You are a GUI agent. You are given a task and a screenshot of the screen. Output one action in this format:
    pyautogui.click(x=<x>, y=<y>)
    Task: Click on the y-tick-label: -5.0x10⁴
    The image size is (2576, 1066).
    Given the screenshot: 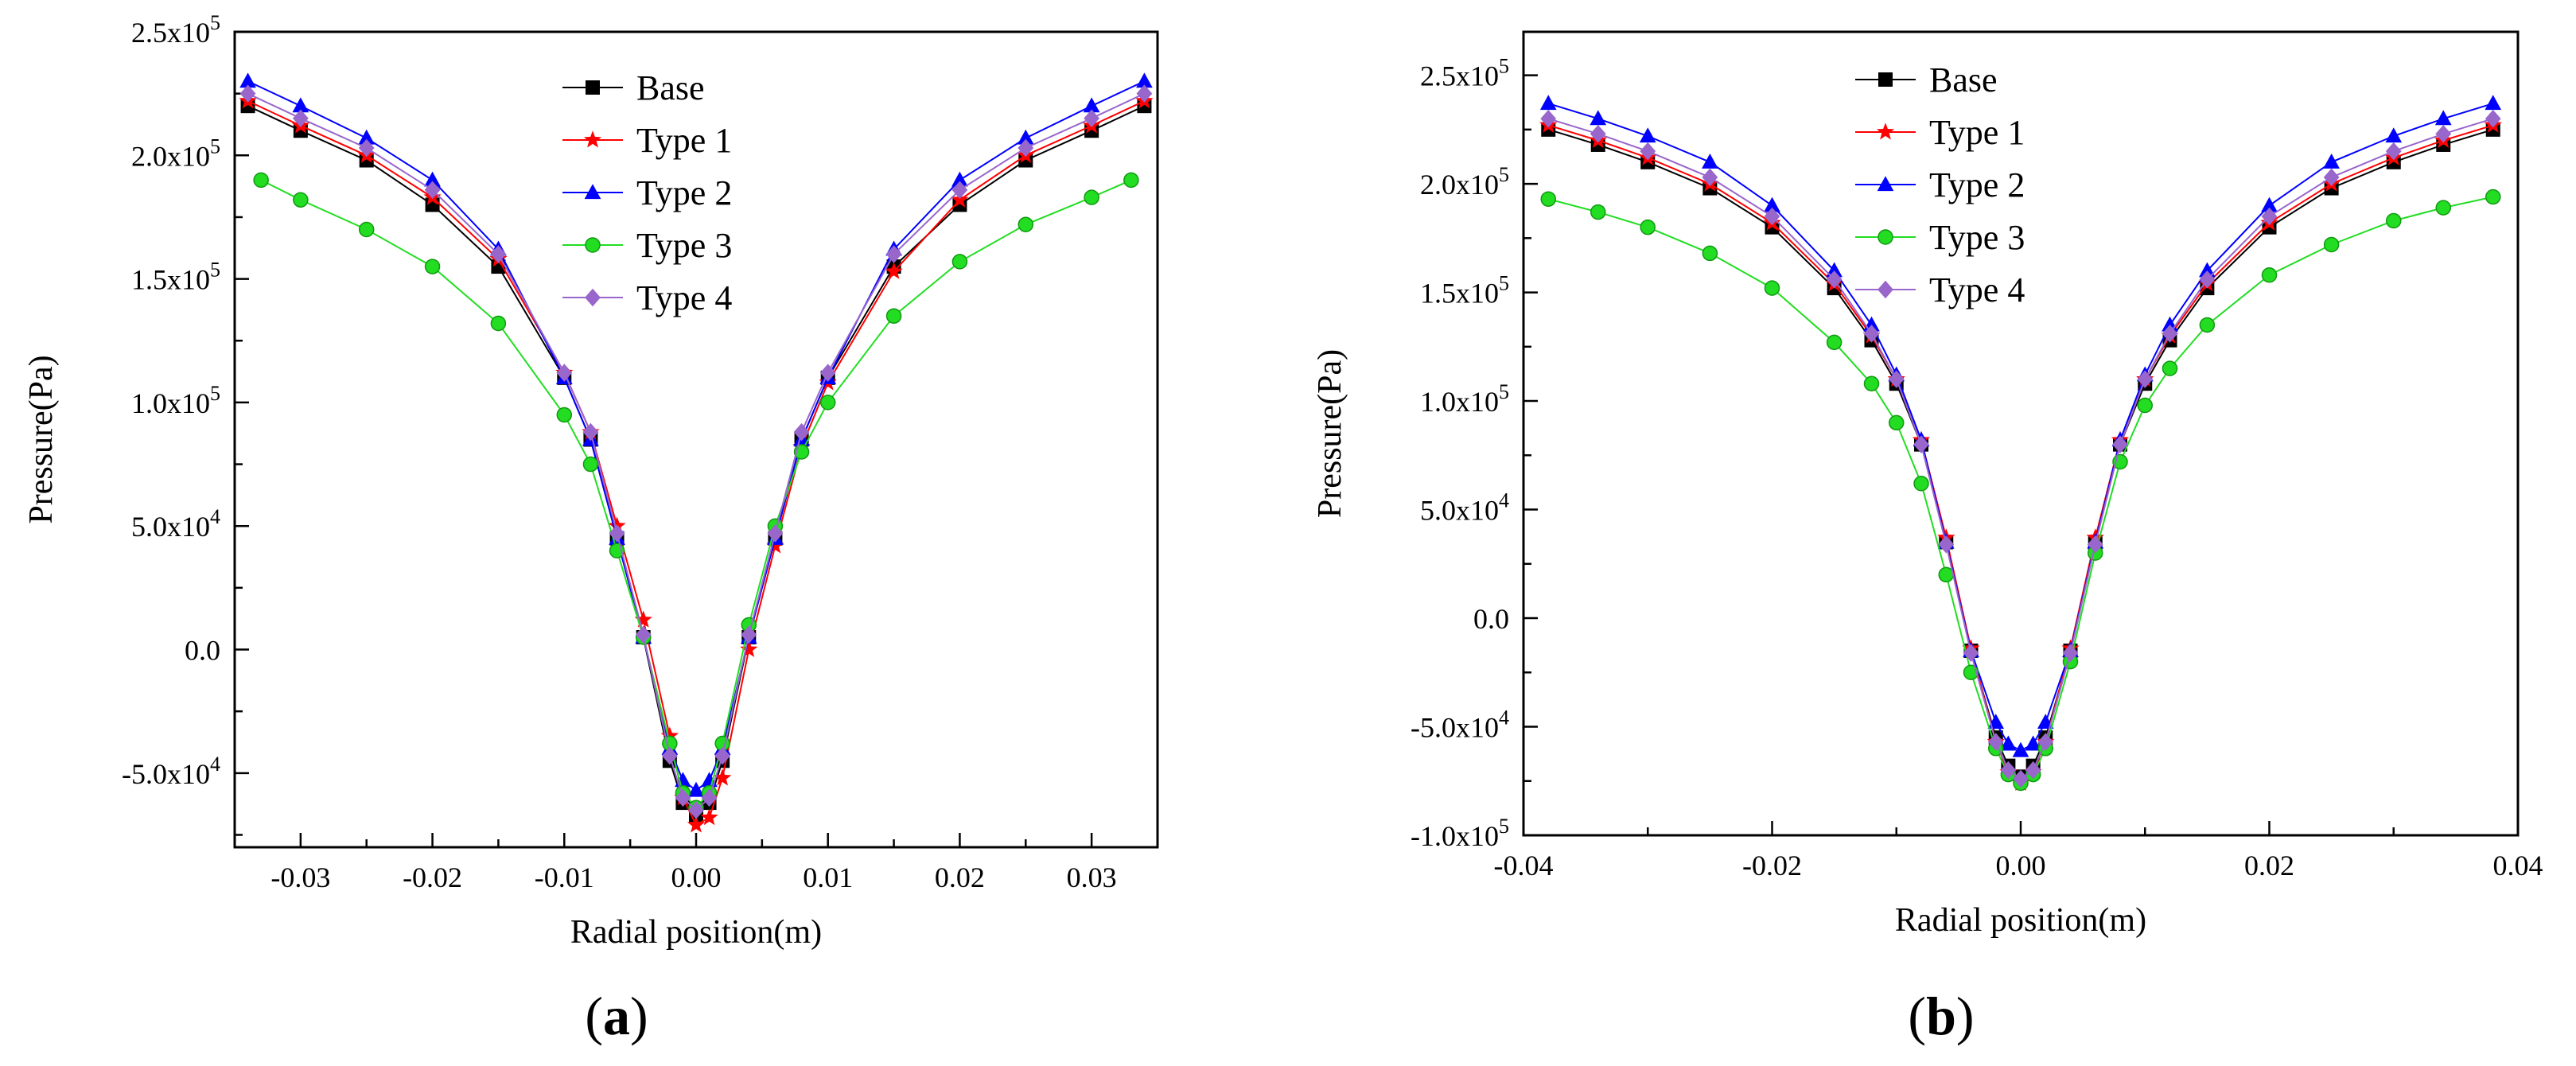 What is the action you would take?
    pyautogui.click(x=171, y=771)
    